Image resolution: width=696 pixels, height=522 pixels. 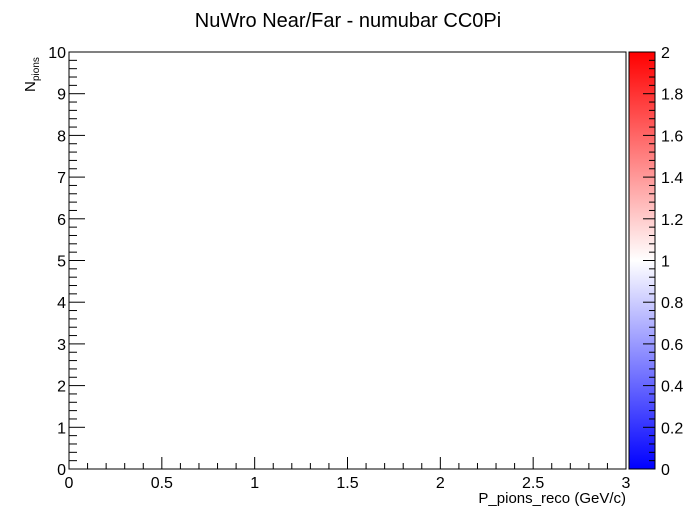 What do you see at coordinates (672, 95) in the screenshot?
I see `z-tick-label: 1.8` at bounding box center [672, 95].